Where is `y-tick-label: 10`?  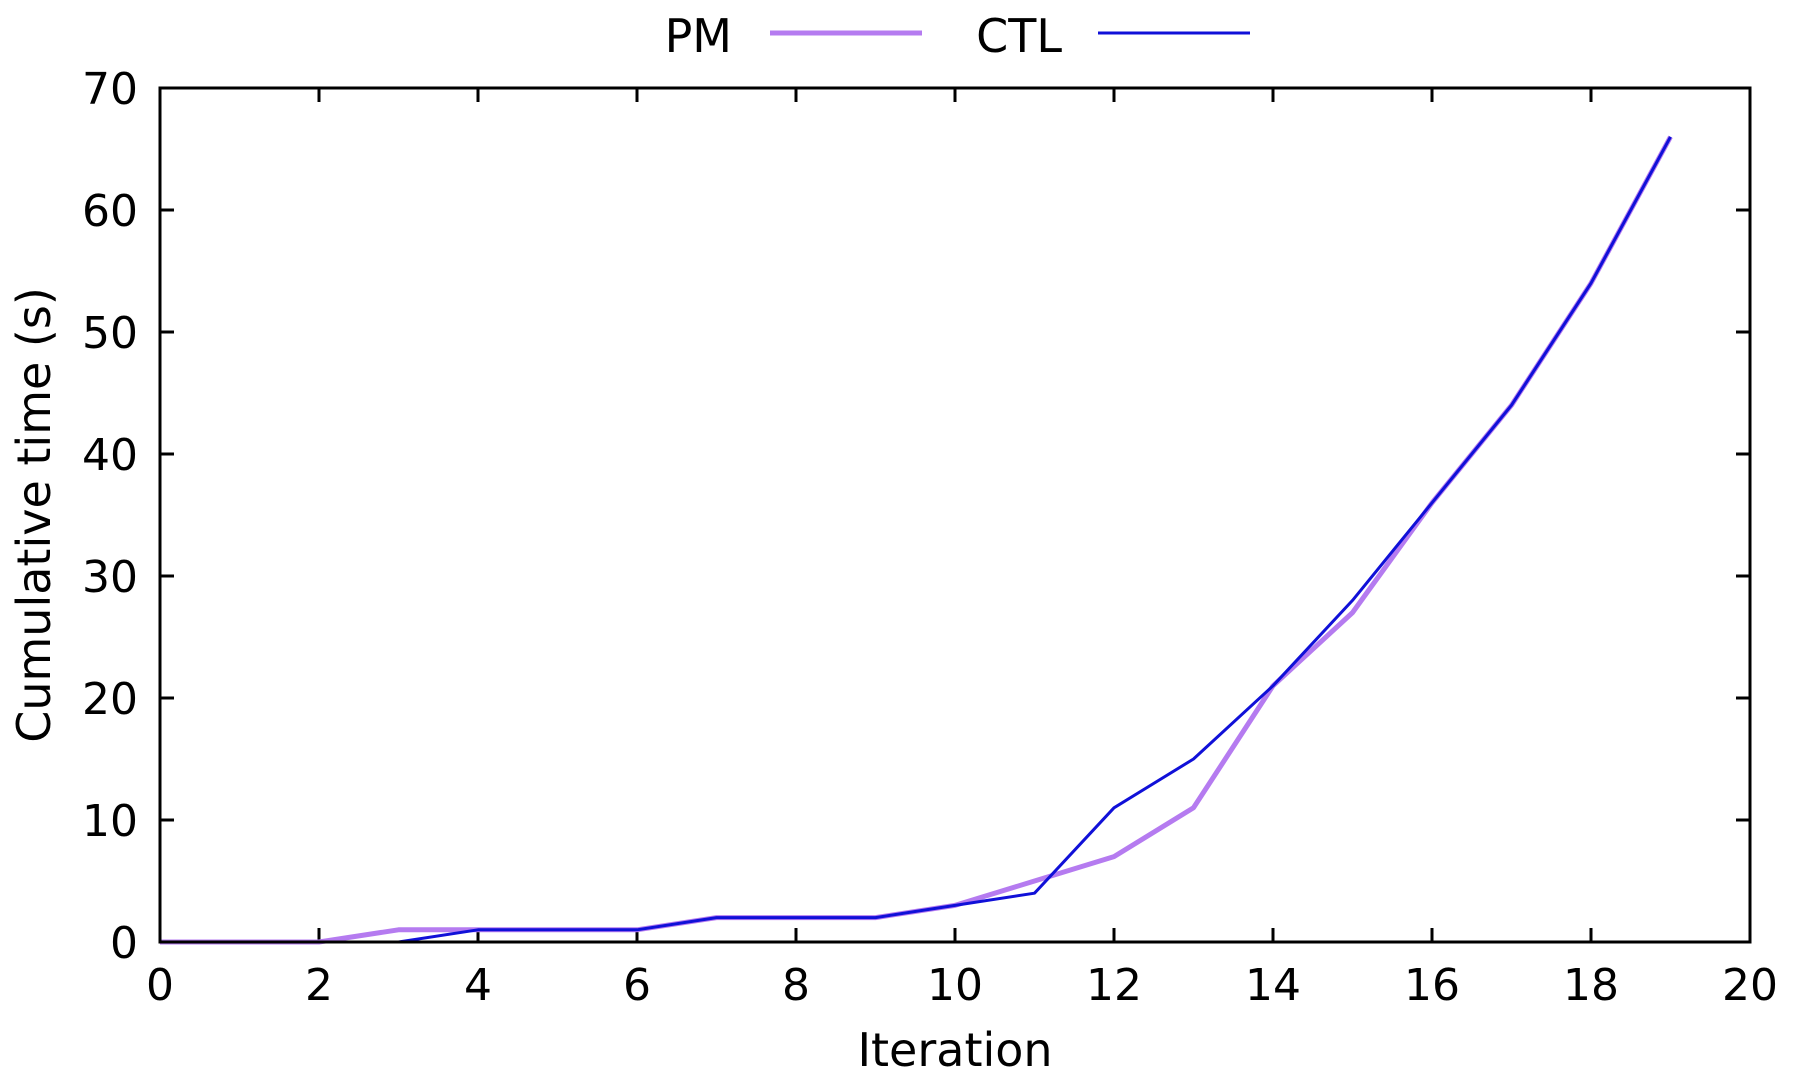 y-tick-label: 10 is located at coordinates (110, 821).